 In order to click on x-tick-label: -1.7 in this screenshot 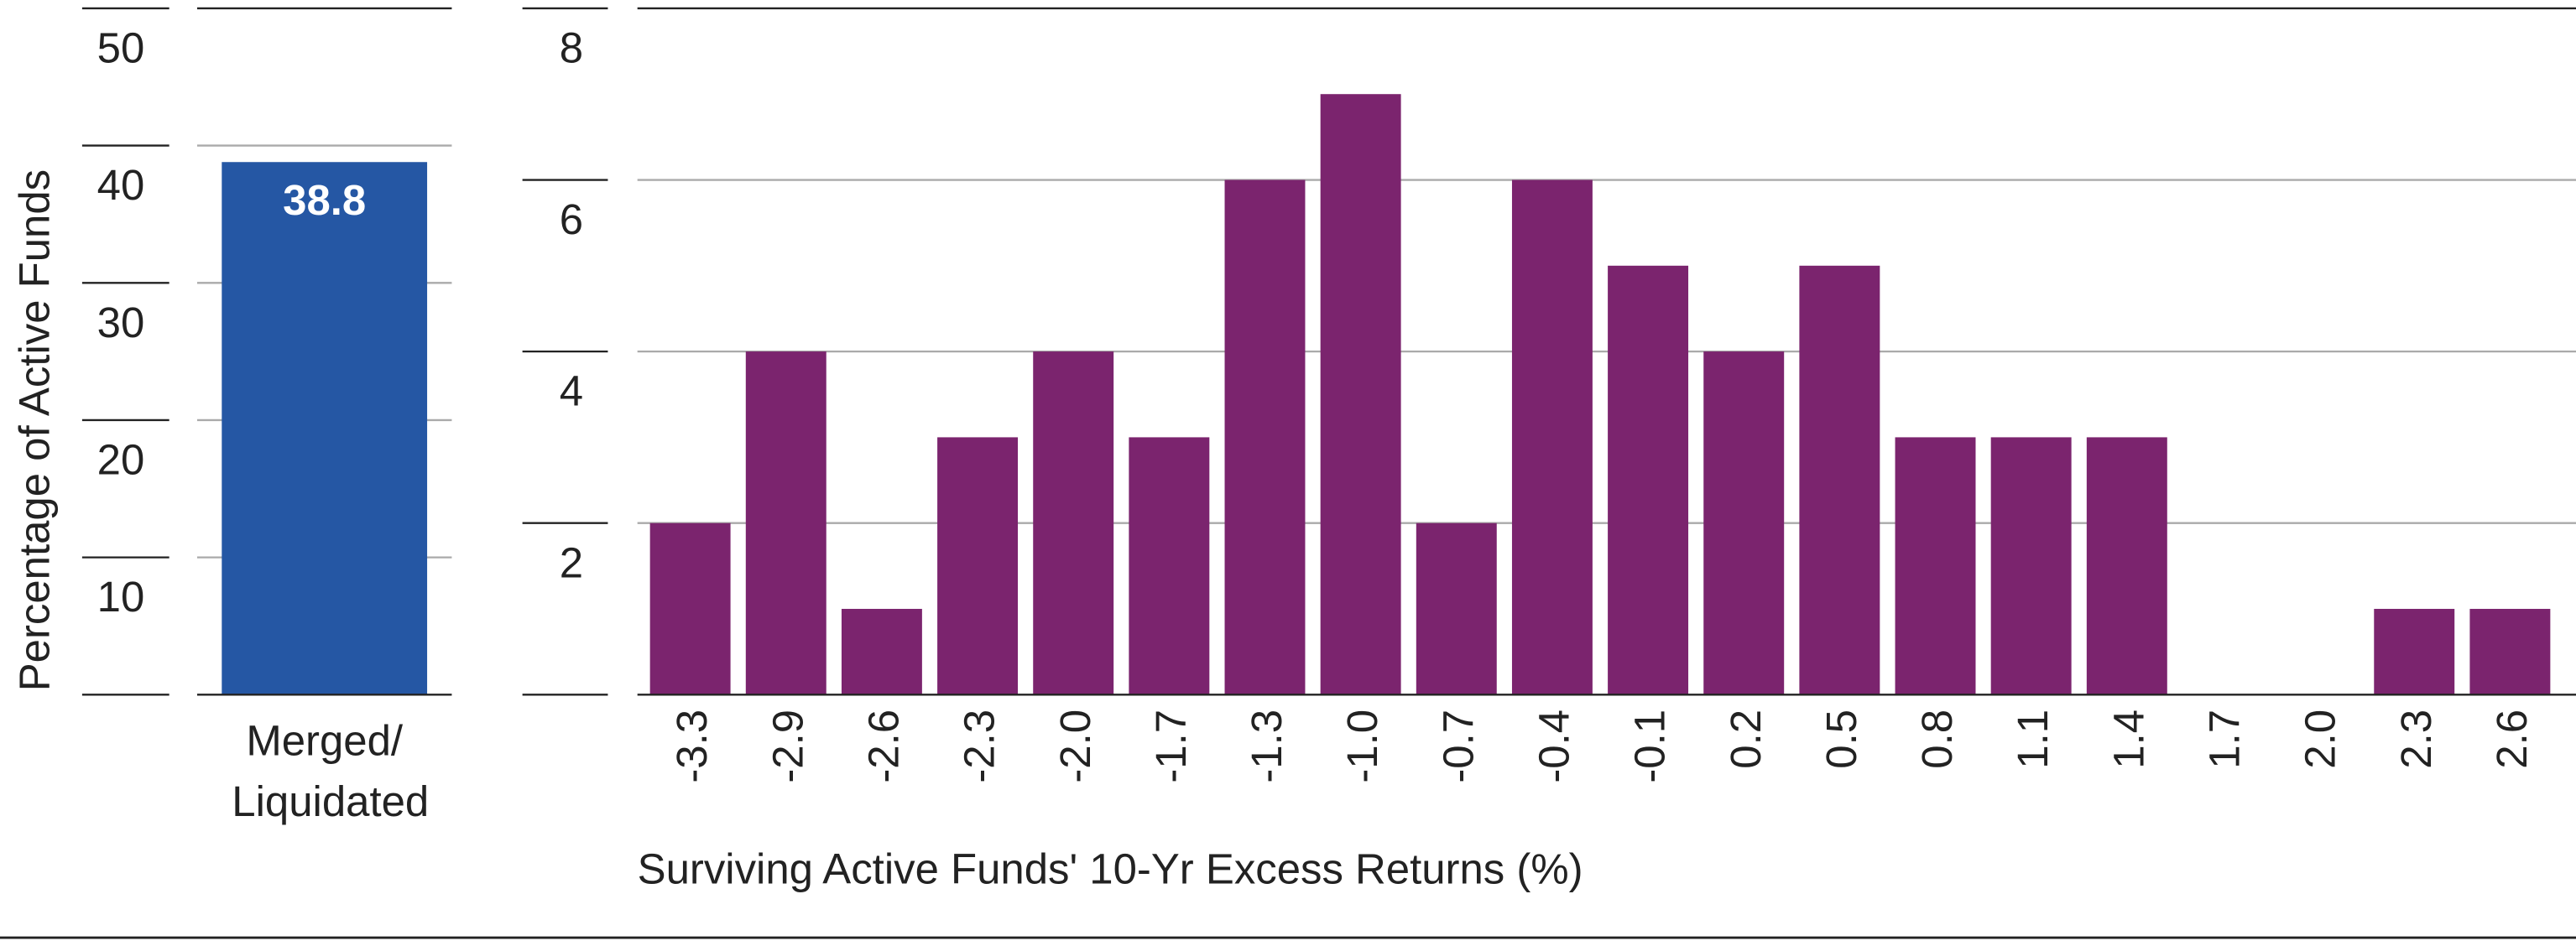, I will do `click(1171, 746)`.